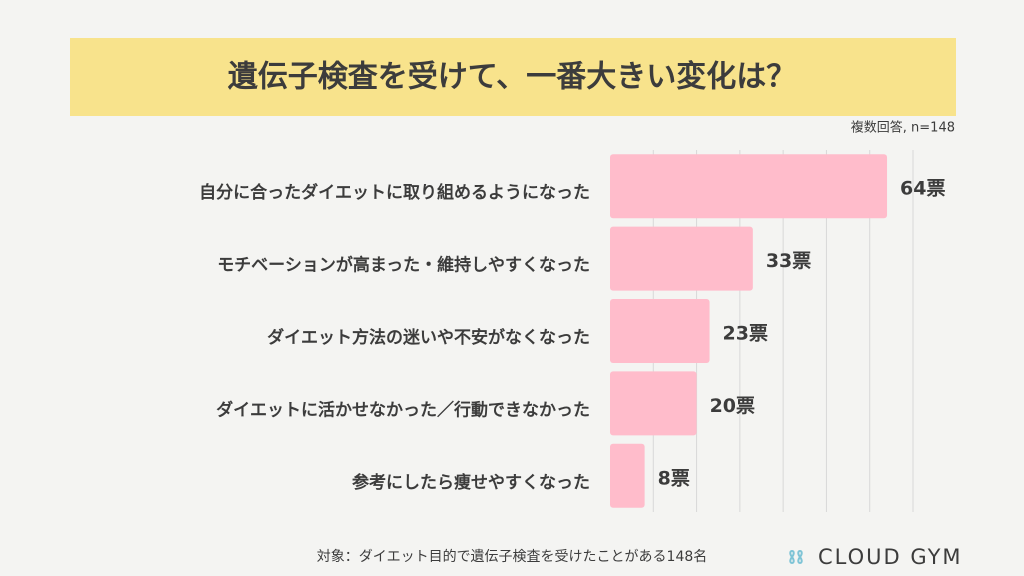  Describe the element at coordinates (394, 192) in the screenshot. I see `y-tick-label: 自分に合ったダイエットに取り組めるようになった` at that location.